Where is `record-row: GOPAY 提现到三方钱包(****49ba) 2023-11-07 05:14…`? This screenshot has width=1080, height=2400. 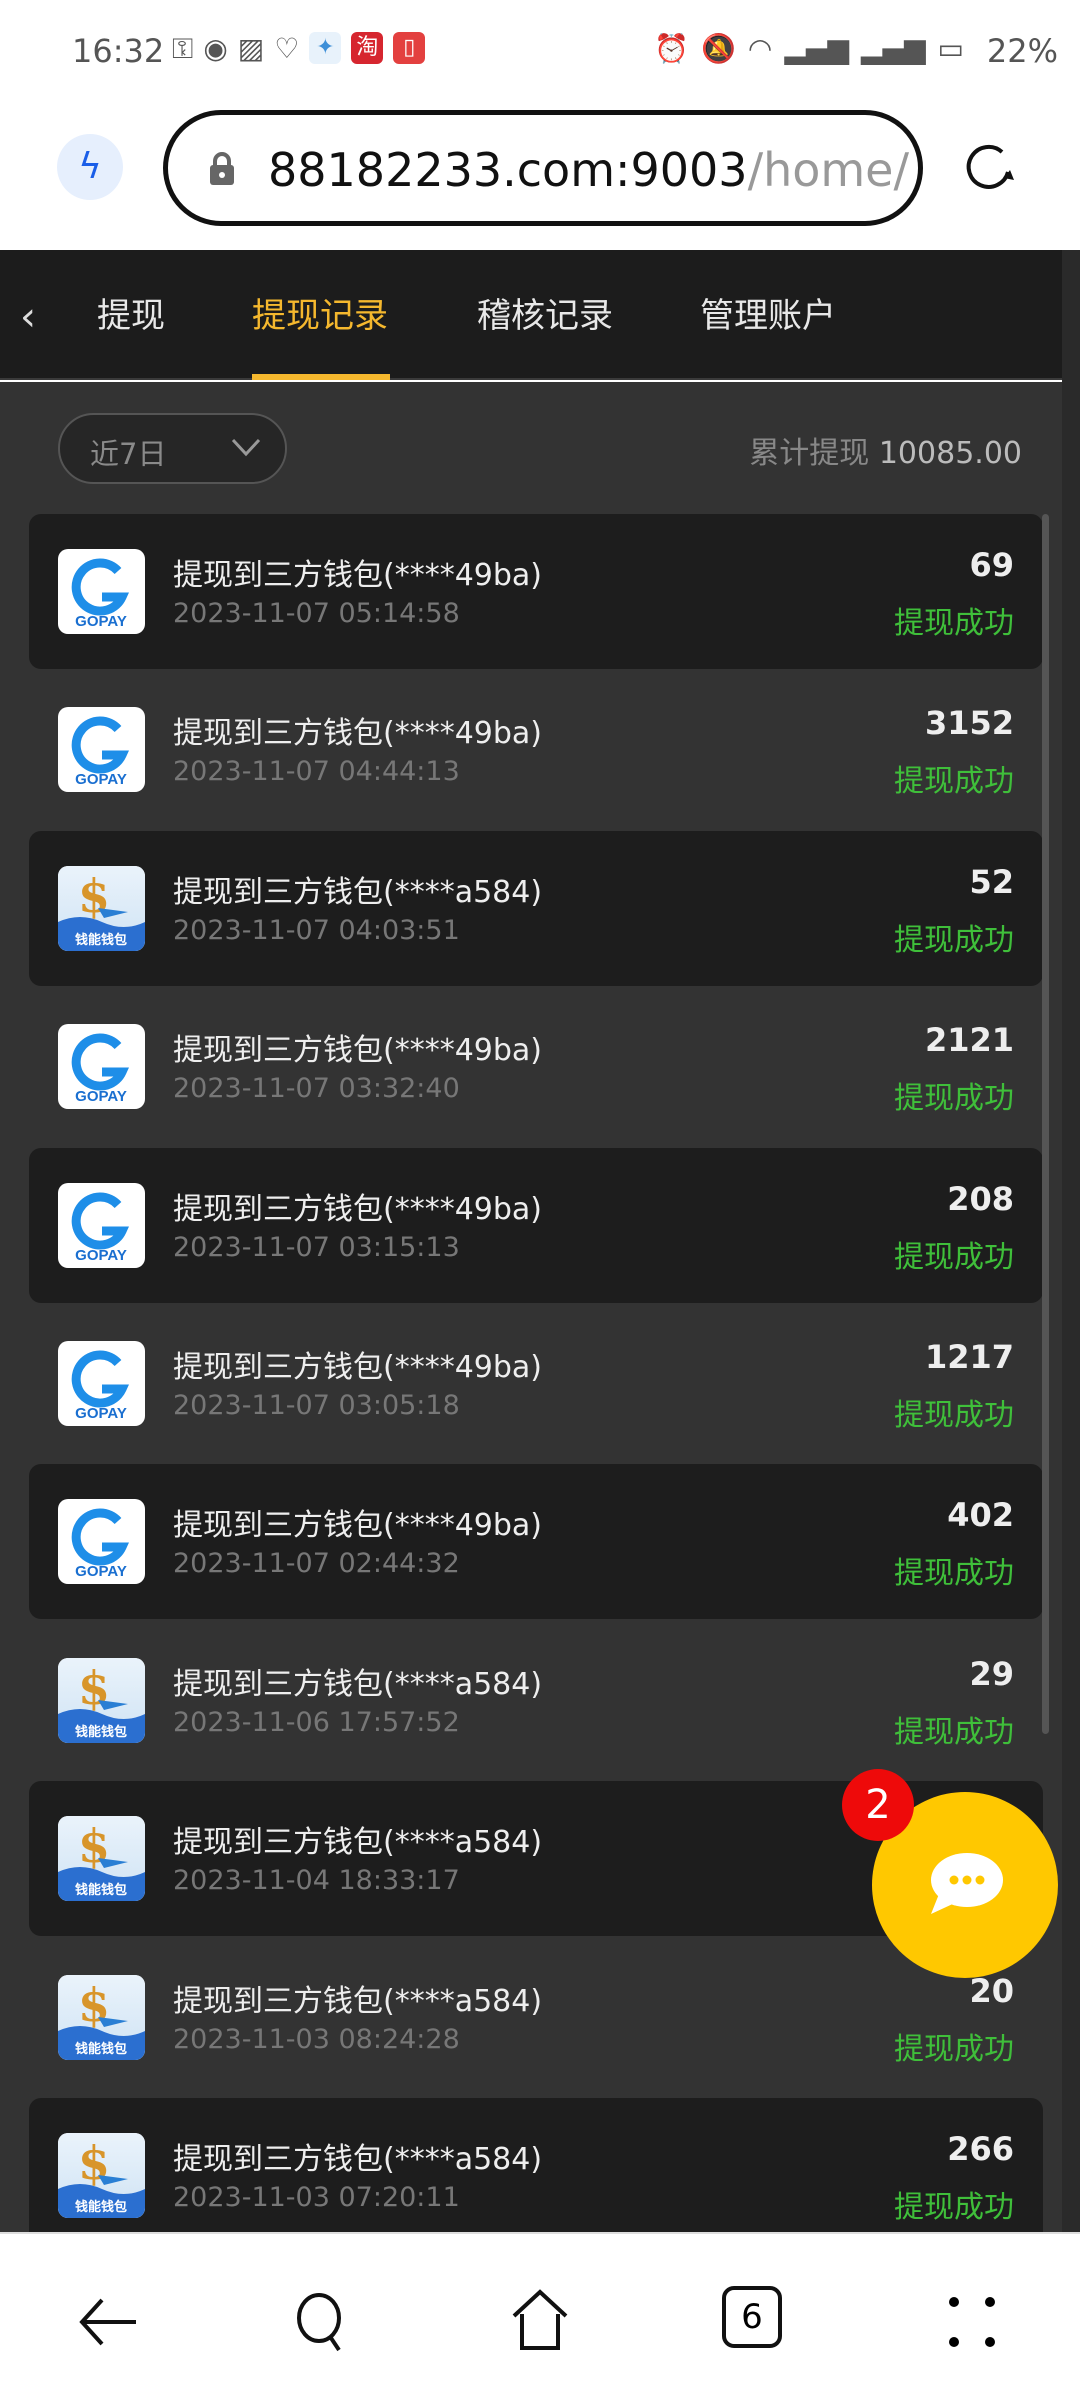 record-row: GOPAY 提现到三方钱包(****49ba) 2023-11-07 05:14… is located at coordinates (536, 591).